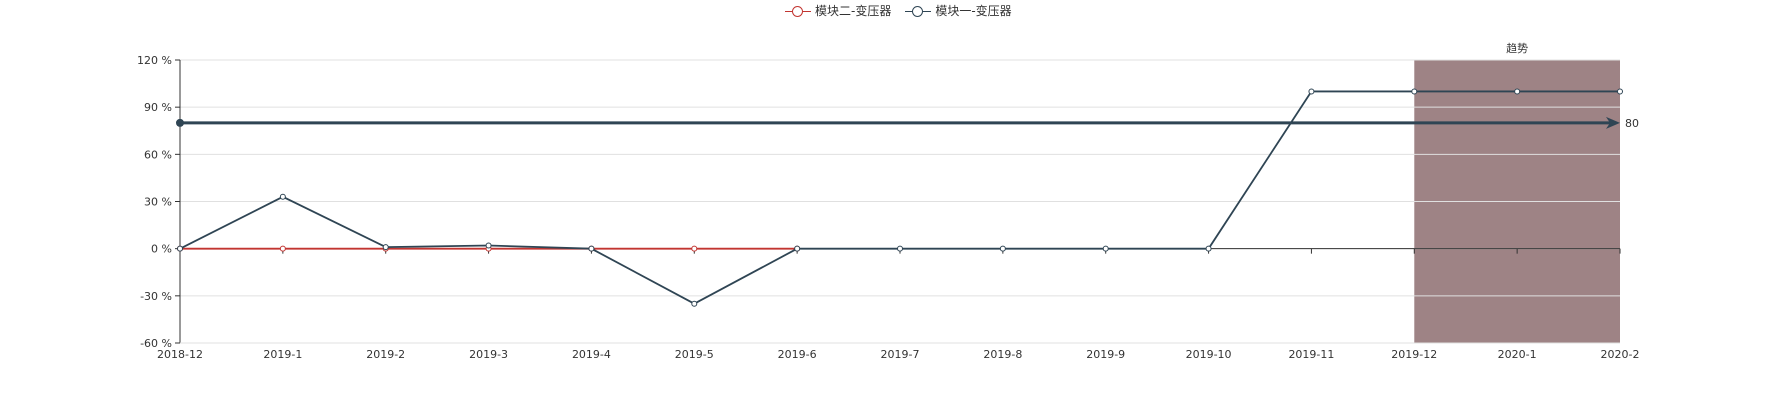 Image resolution: width=1788 pixels, height=400 pixels. What do you see at coordinates (158, 107) in the screenshot?
I see `y-tick-label: 90 %` at bounding box center [158, 107].